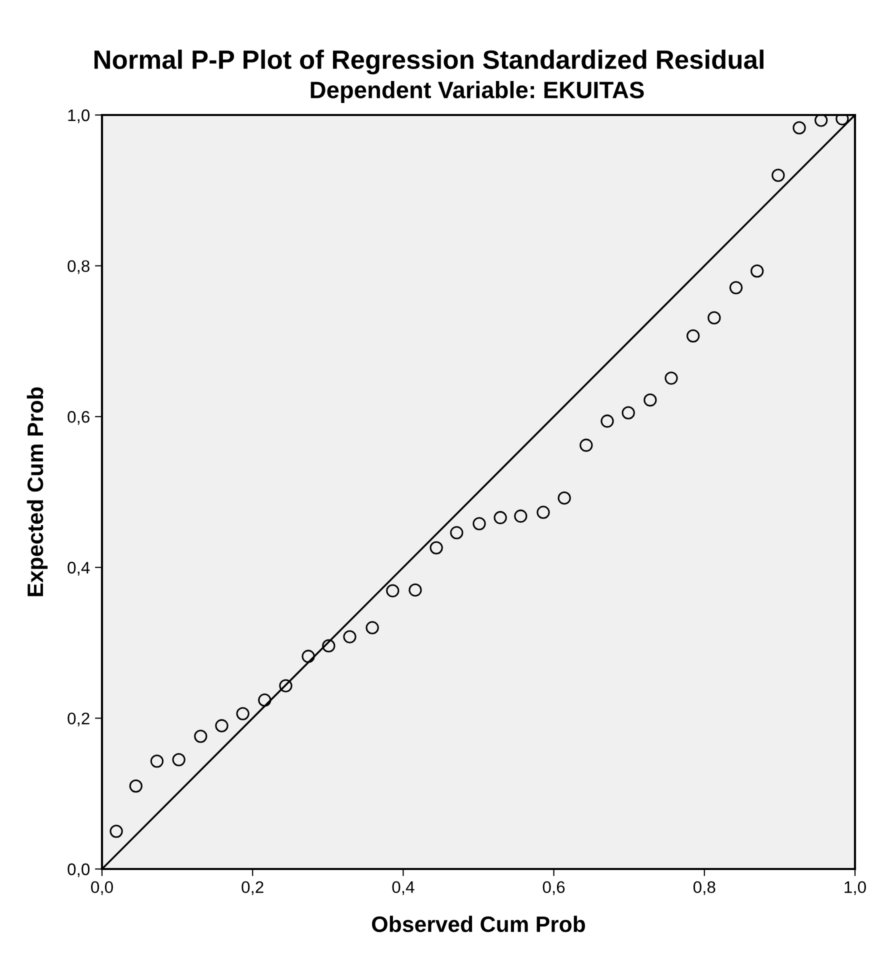 The height and width of the screenshot is (957, 874). I want to click on x-tick-label: 0,0, so click(102, 888).